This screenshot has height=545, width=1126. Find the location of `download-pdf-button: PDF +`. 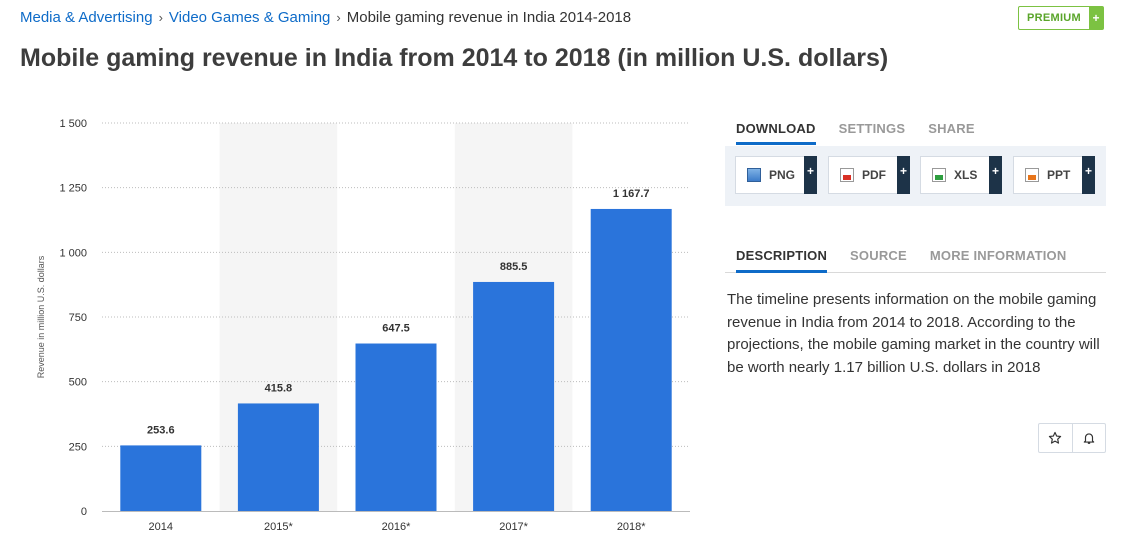

download-pdf-button: PDF + is located at coordinates (869, 175).